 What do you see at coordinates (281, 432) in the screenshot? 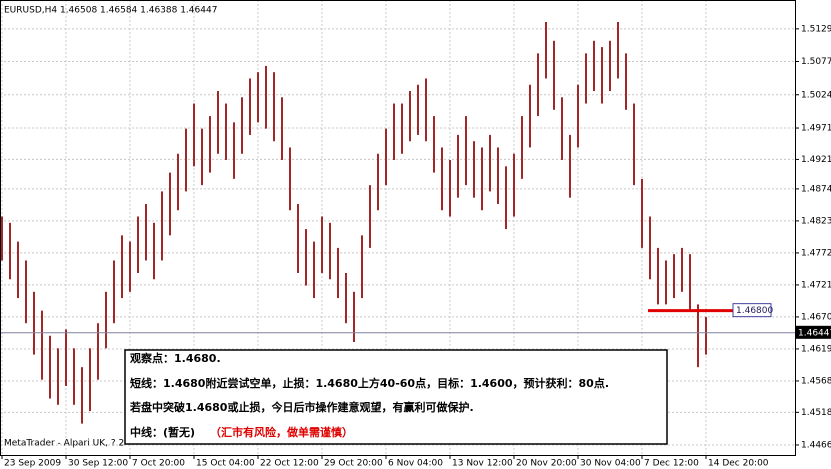
I see `note-warning: （汇市有风险，做单需谨慎）` at bounding box center [281, 432].